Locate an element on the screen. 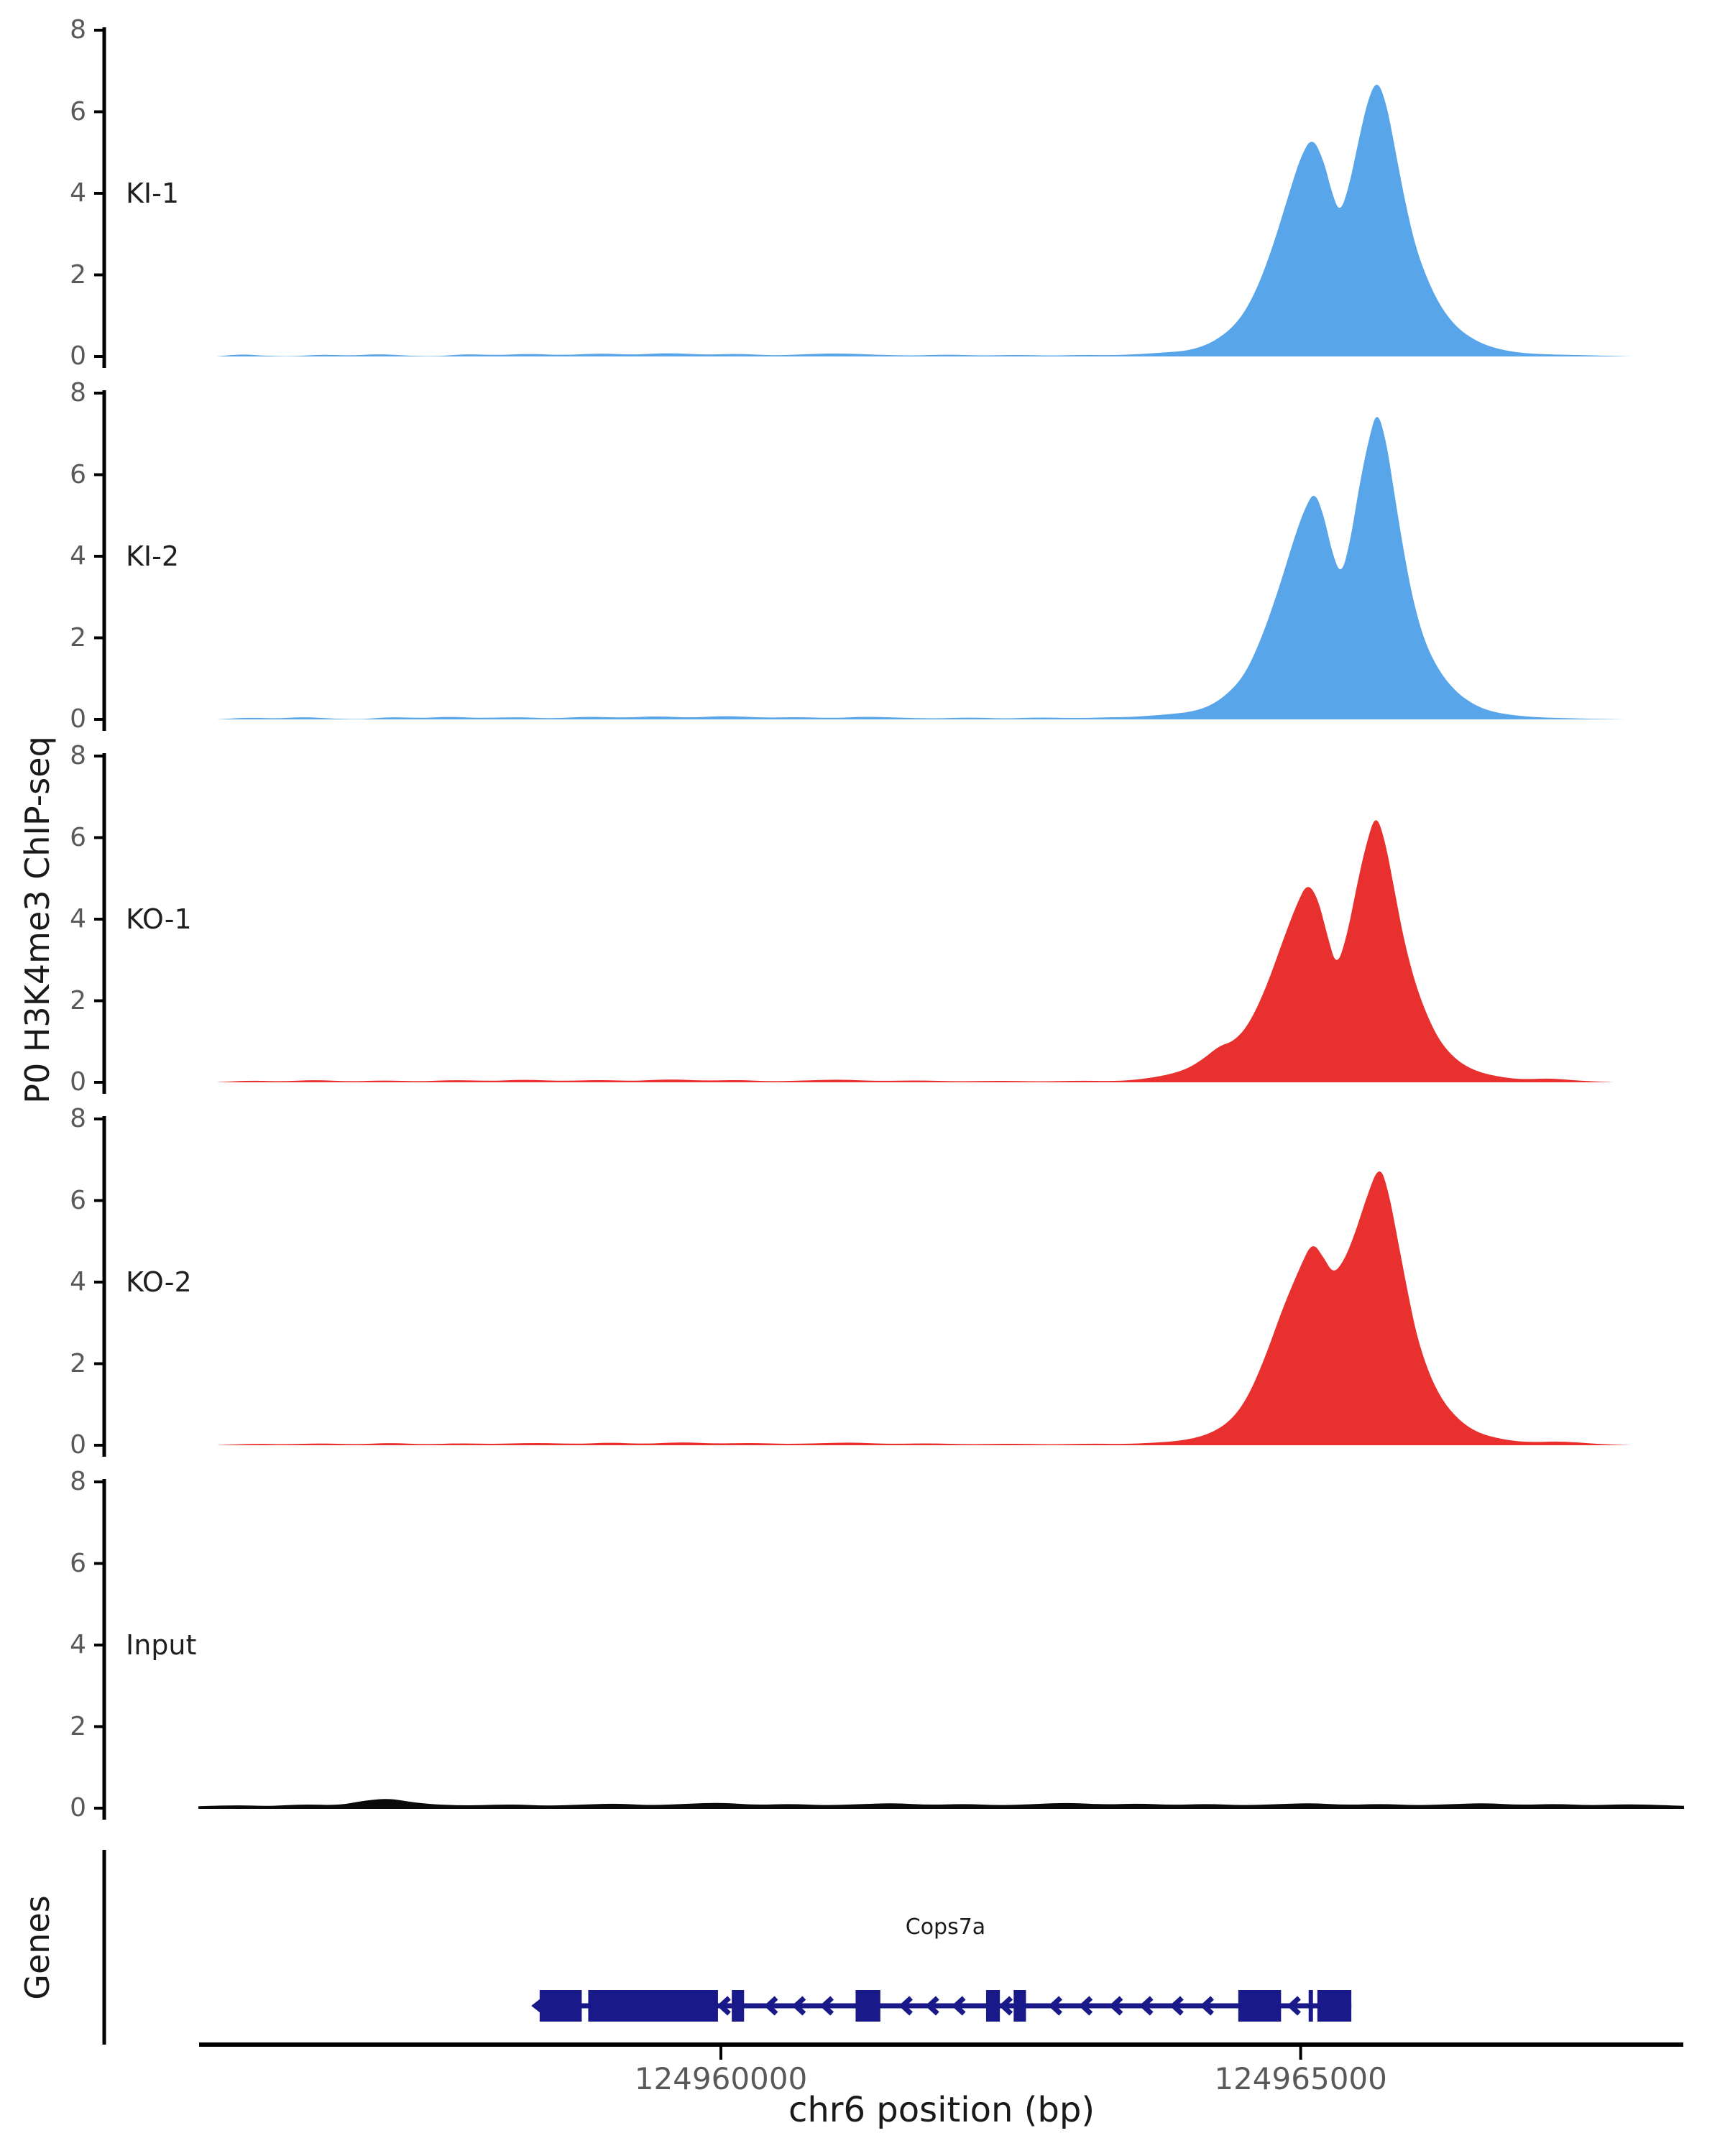  track-label: KI-1 is located at coordinates (153, 194).